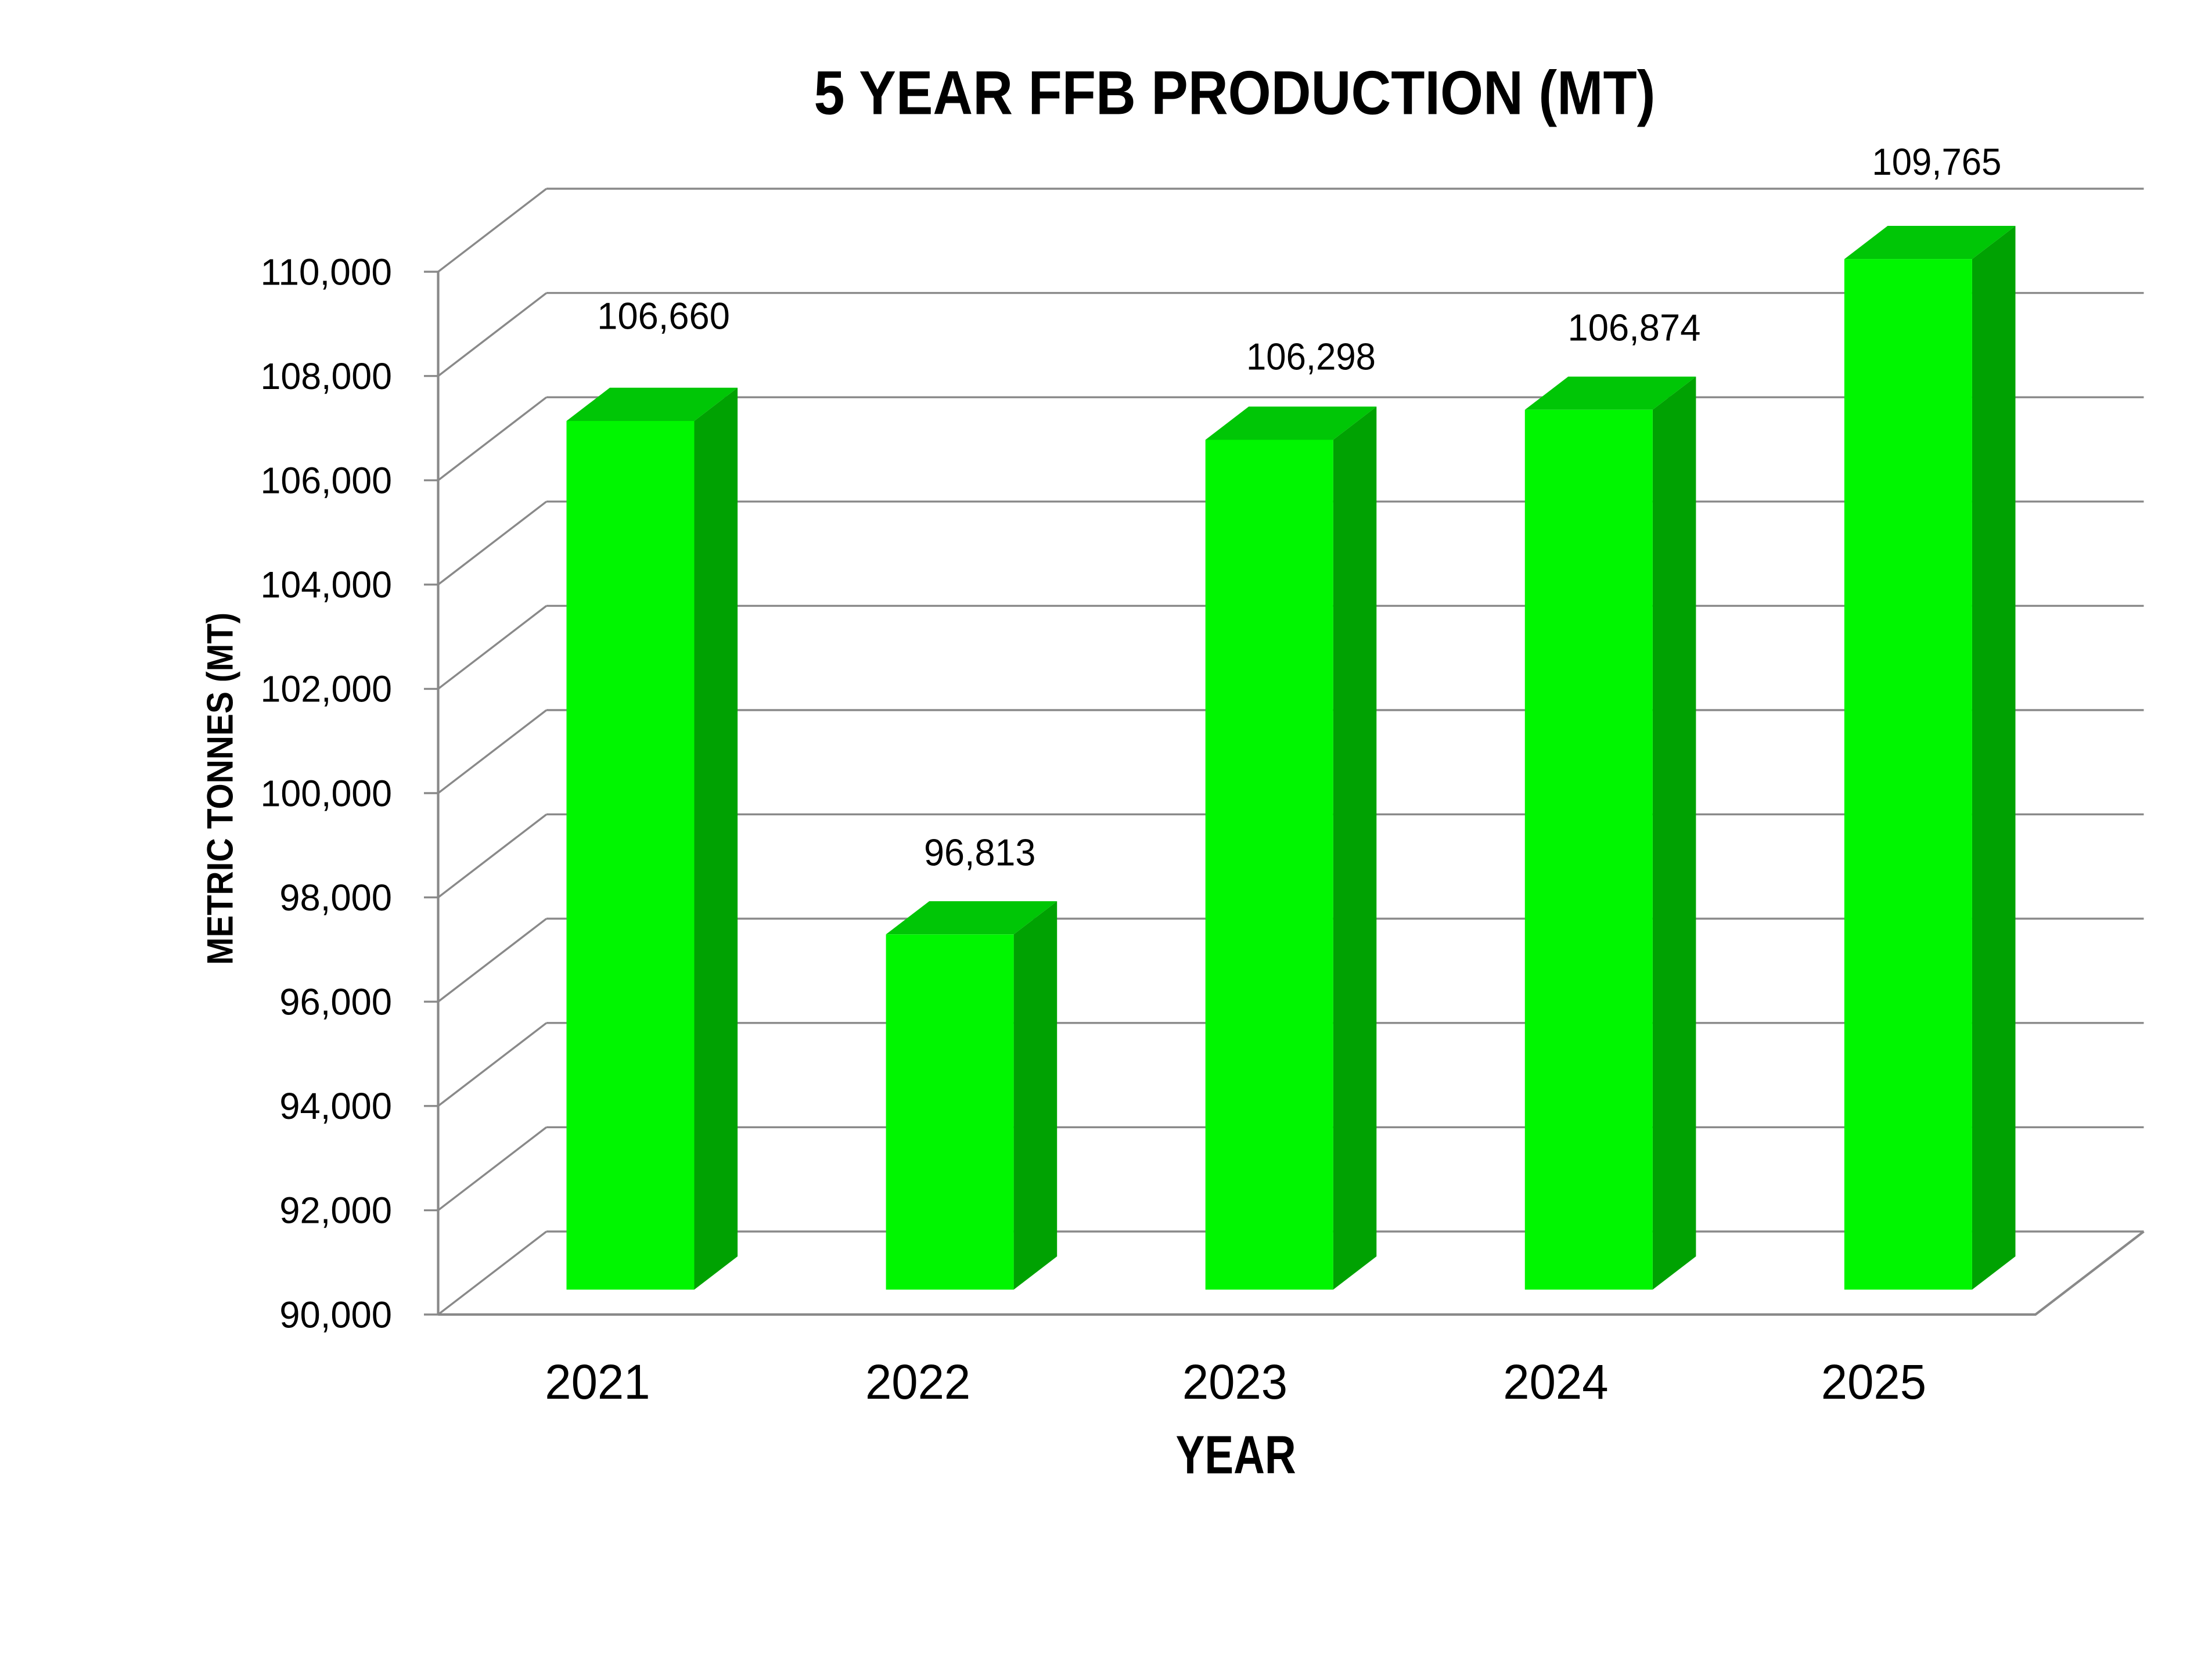  Describe the element at coordinates (1555, 1381) in the screenshot. I see `svg-text: 2024` at that location.